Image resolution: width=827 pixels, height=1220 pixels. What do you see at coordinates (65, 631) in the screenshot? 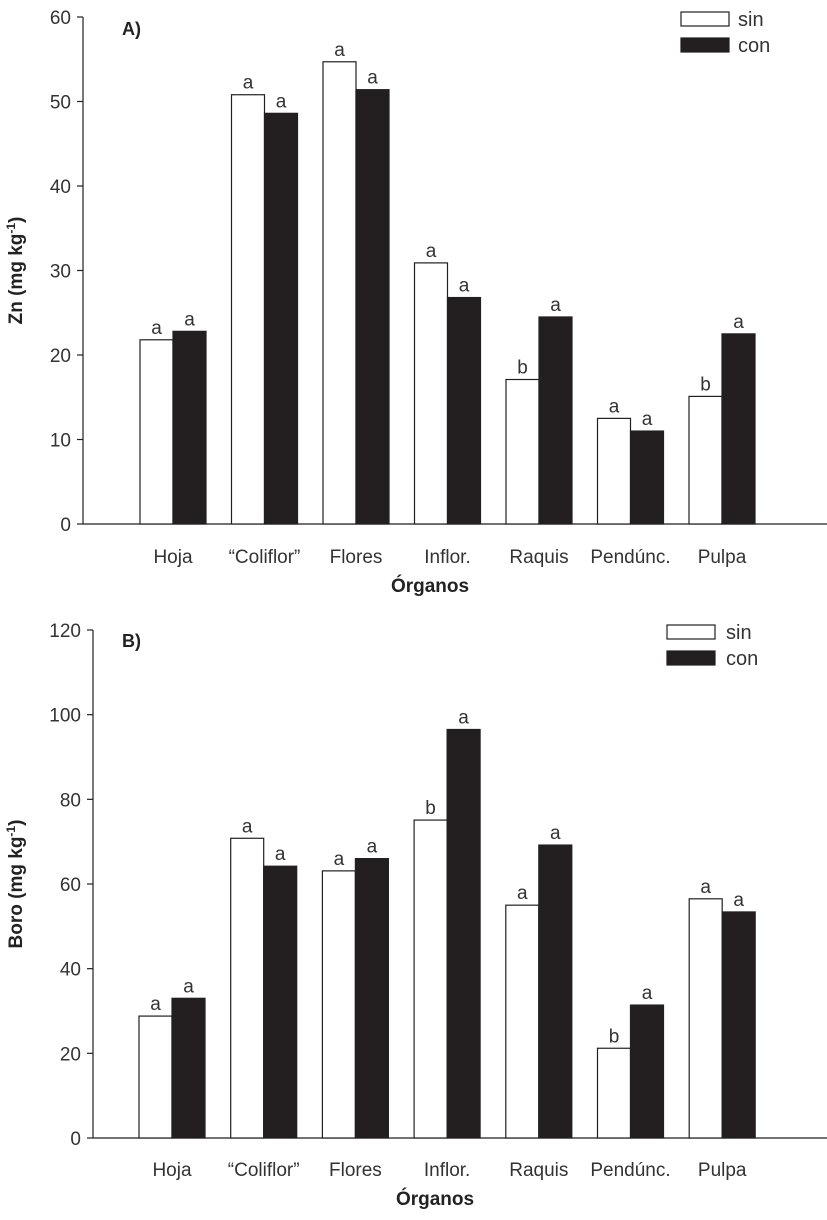
I see `y-tick-label: 120` at bounding box center [65, 631].